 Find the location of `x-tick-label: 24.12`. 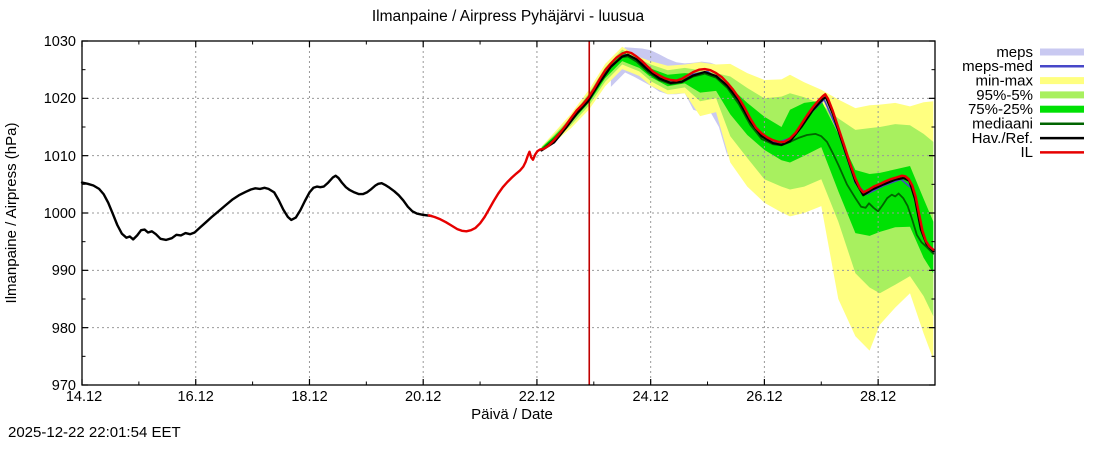

x-tick-label: 24.12 is located at coordinates (651, 397).